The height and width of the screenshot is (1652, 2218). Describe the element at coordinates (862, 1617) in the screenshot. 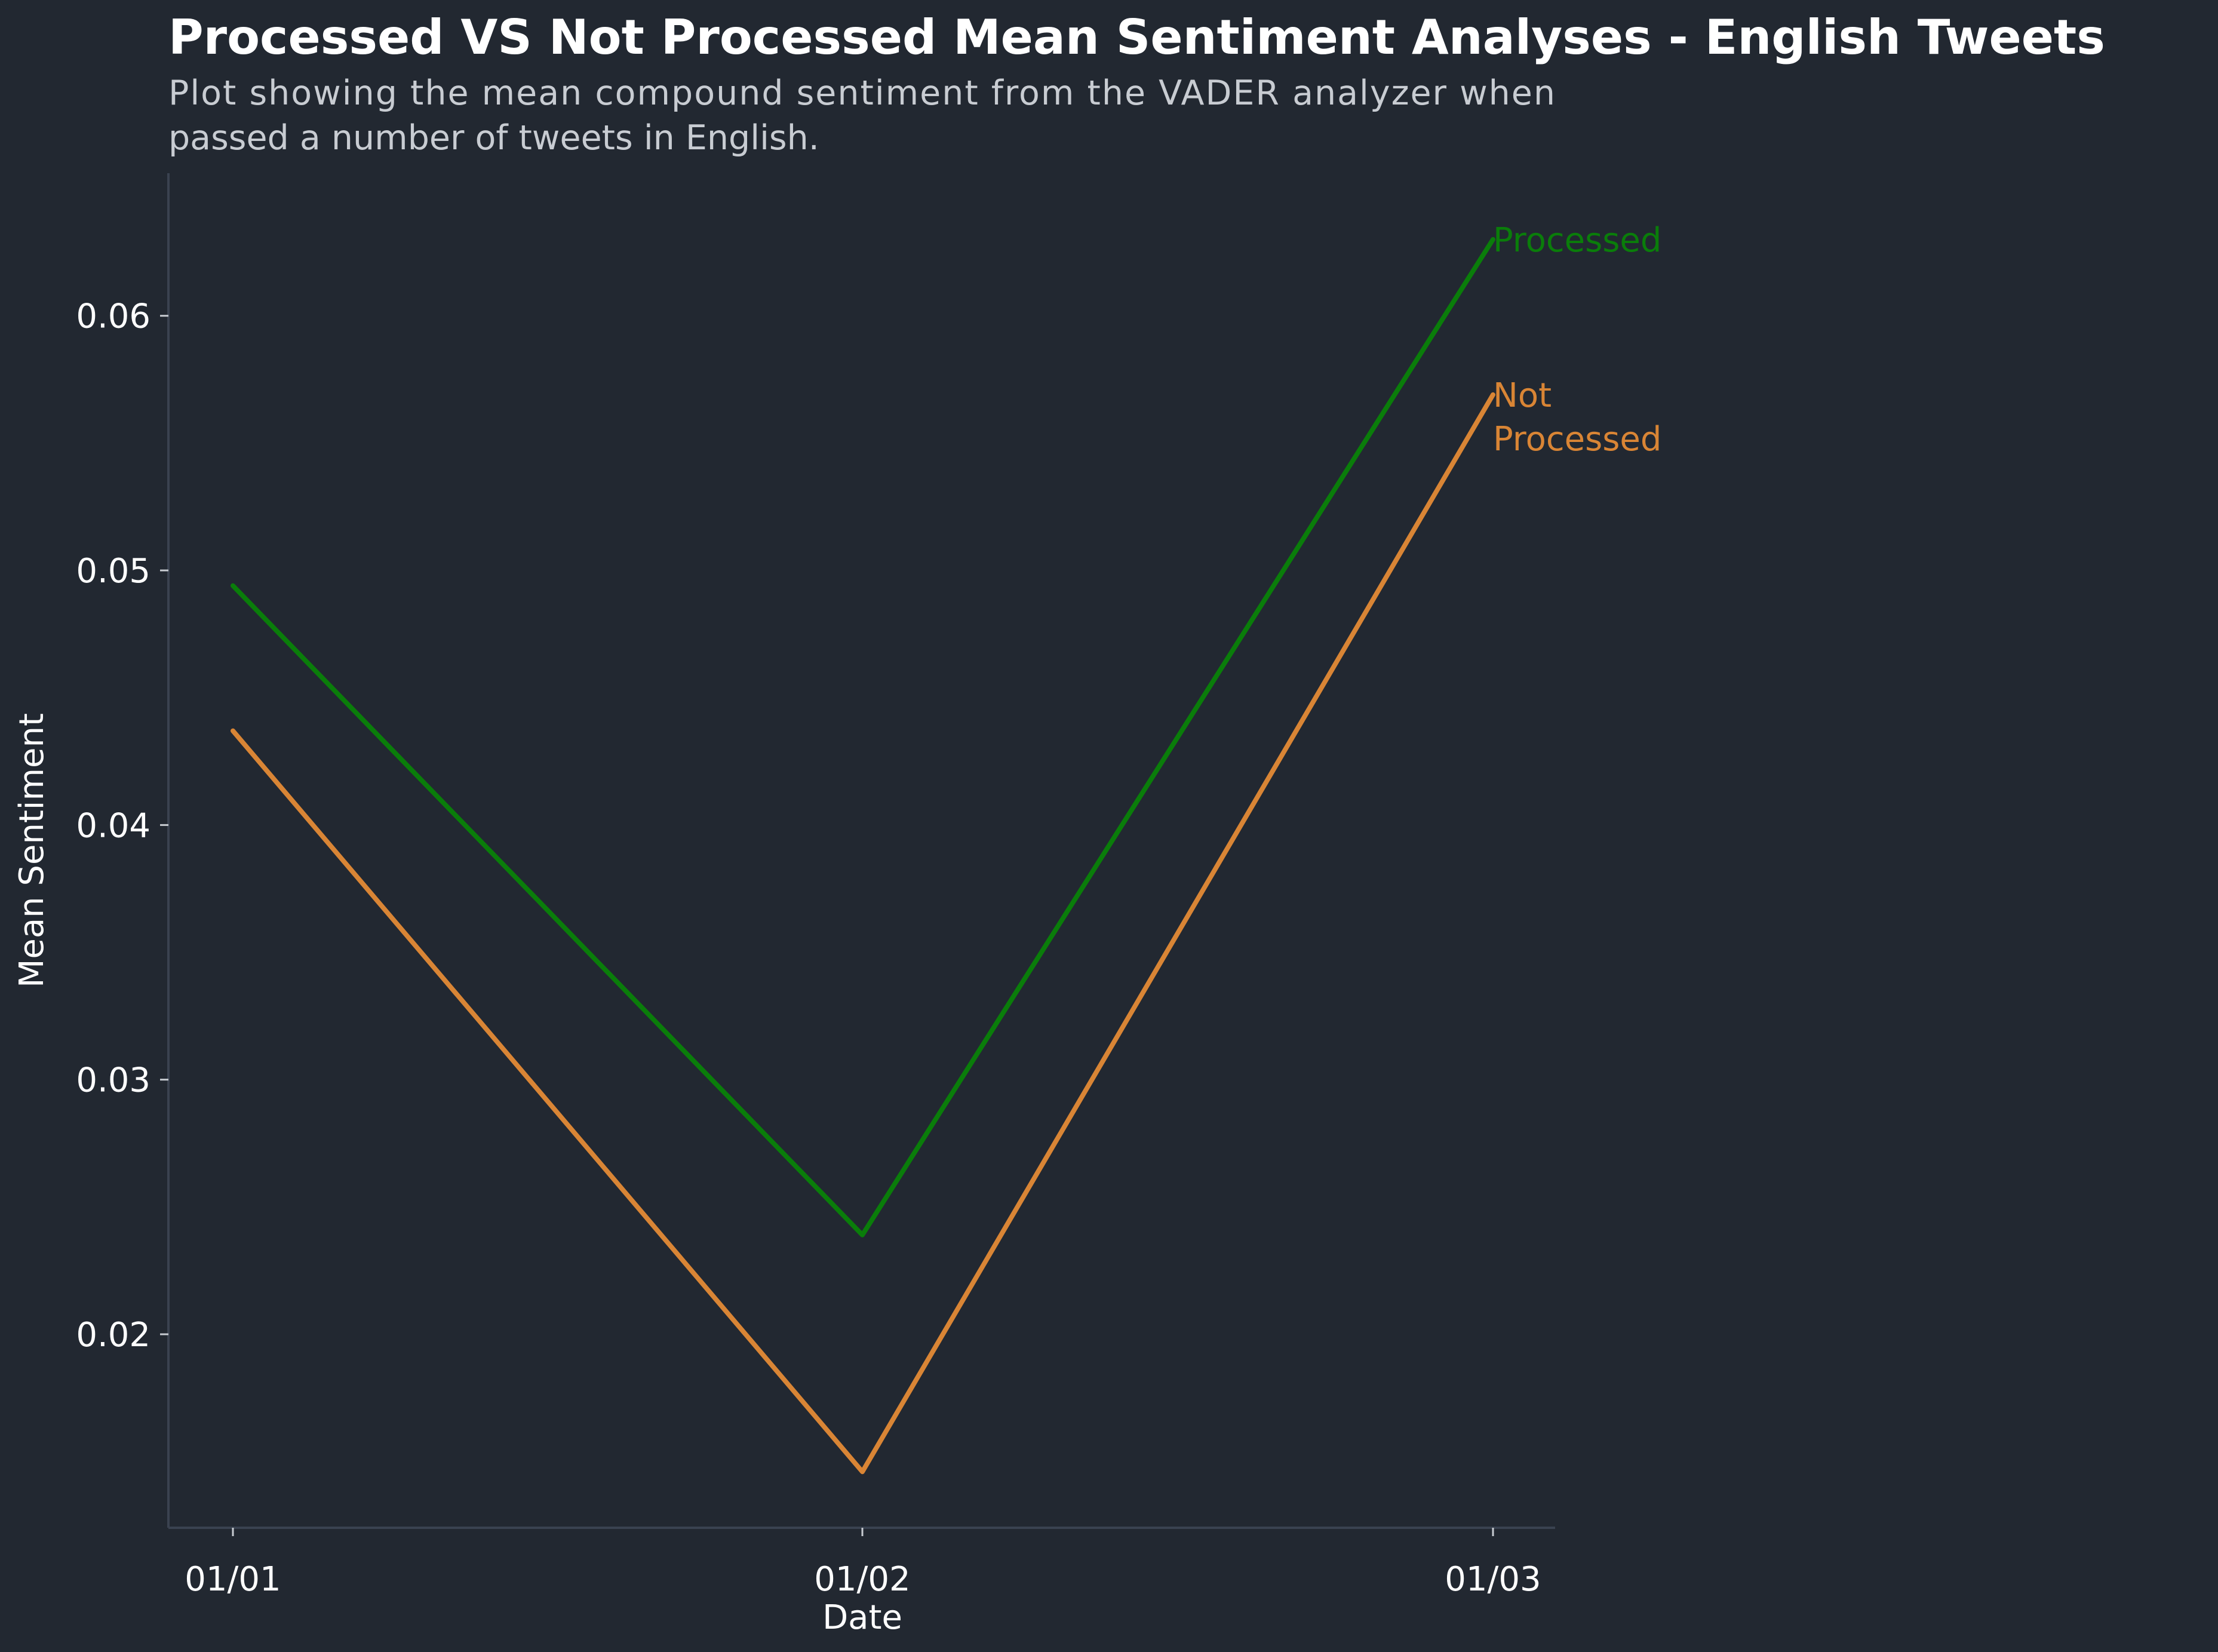

I see `x-axis-label: Date` at that location.